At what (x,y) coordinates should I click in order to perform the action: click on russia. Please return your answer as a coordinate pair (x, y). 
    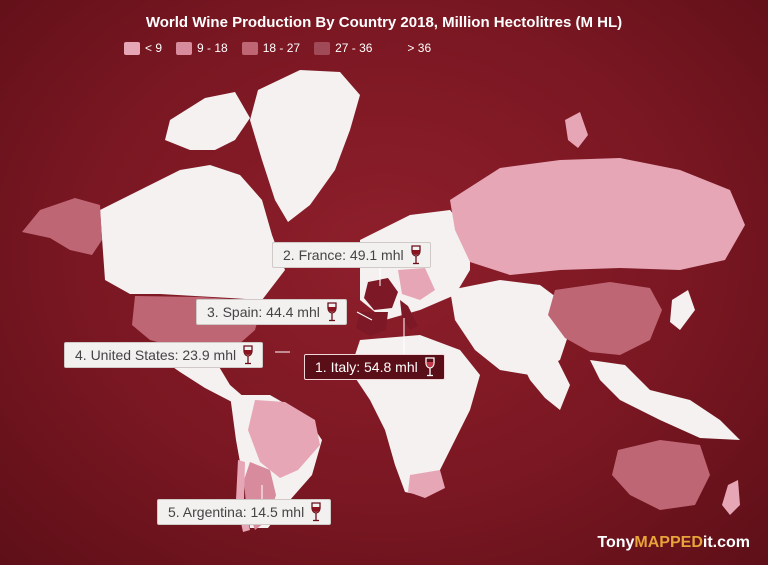
    Looking at the image, I should click on (597, 216).